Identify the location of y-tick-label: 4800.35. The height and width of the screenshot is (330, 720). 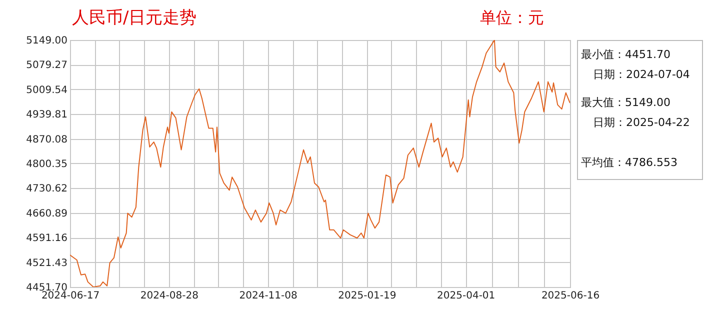
(47, 164).